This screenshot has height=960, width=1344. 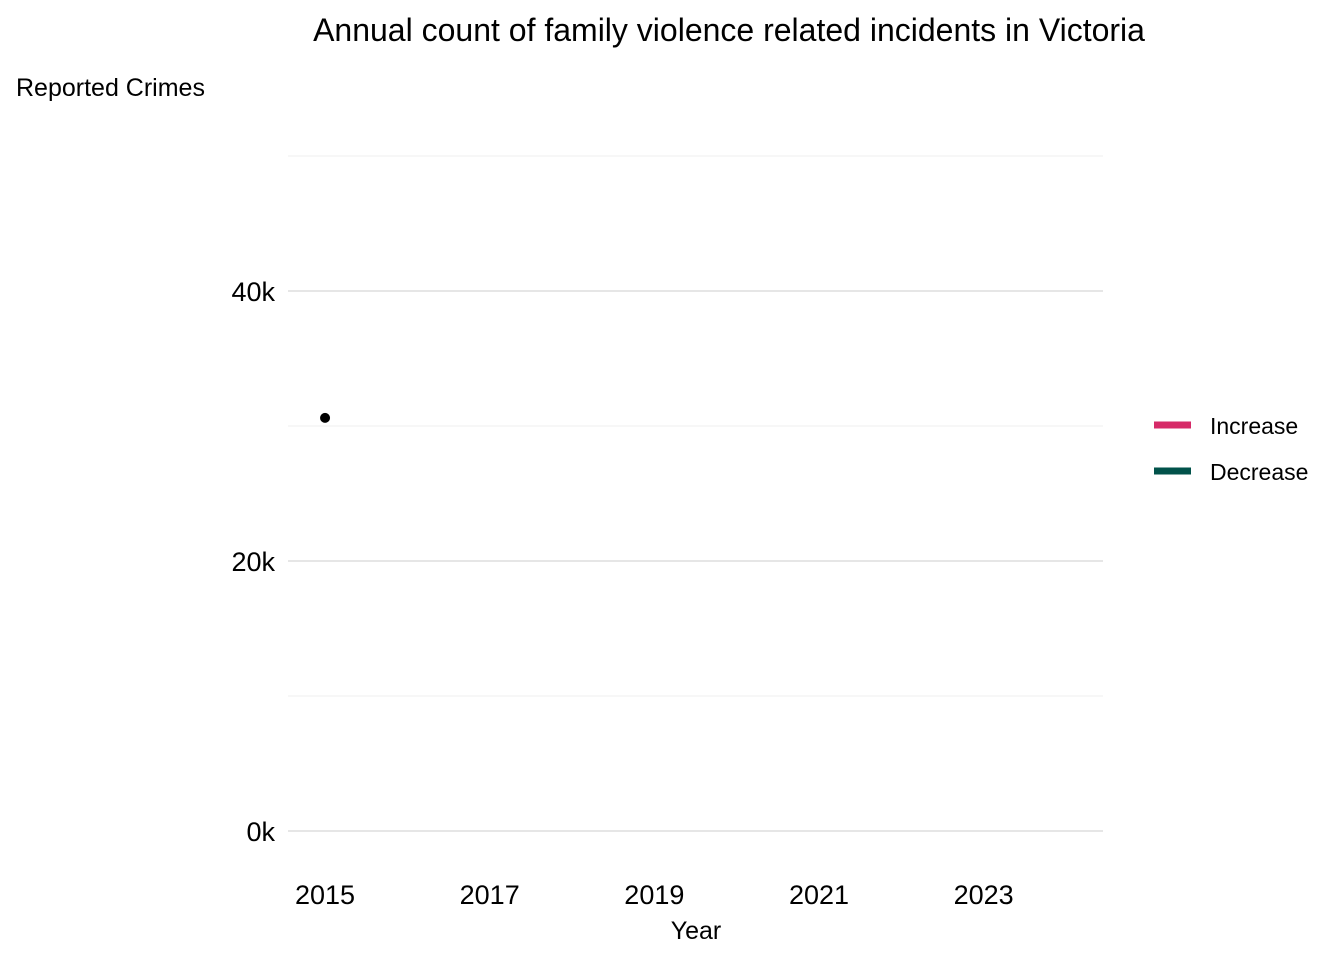 What do you see at coordinates (260, 832) in the screenshot?
I see `y-tick-label: 0k` at bounding box center [260, 832].